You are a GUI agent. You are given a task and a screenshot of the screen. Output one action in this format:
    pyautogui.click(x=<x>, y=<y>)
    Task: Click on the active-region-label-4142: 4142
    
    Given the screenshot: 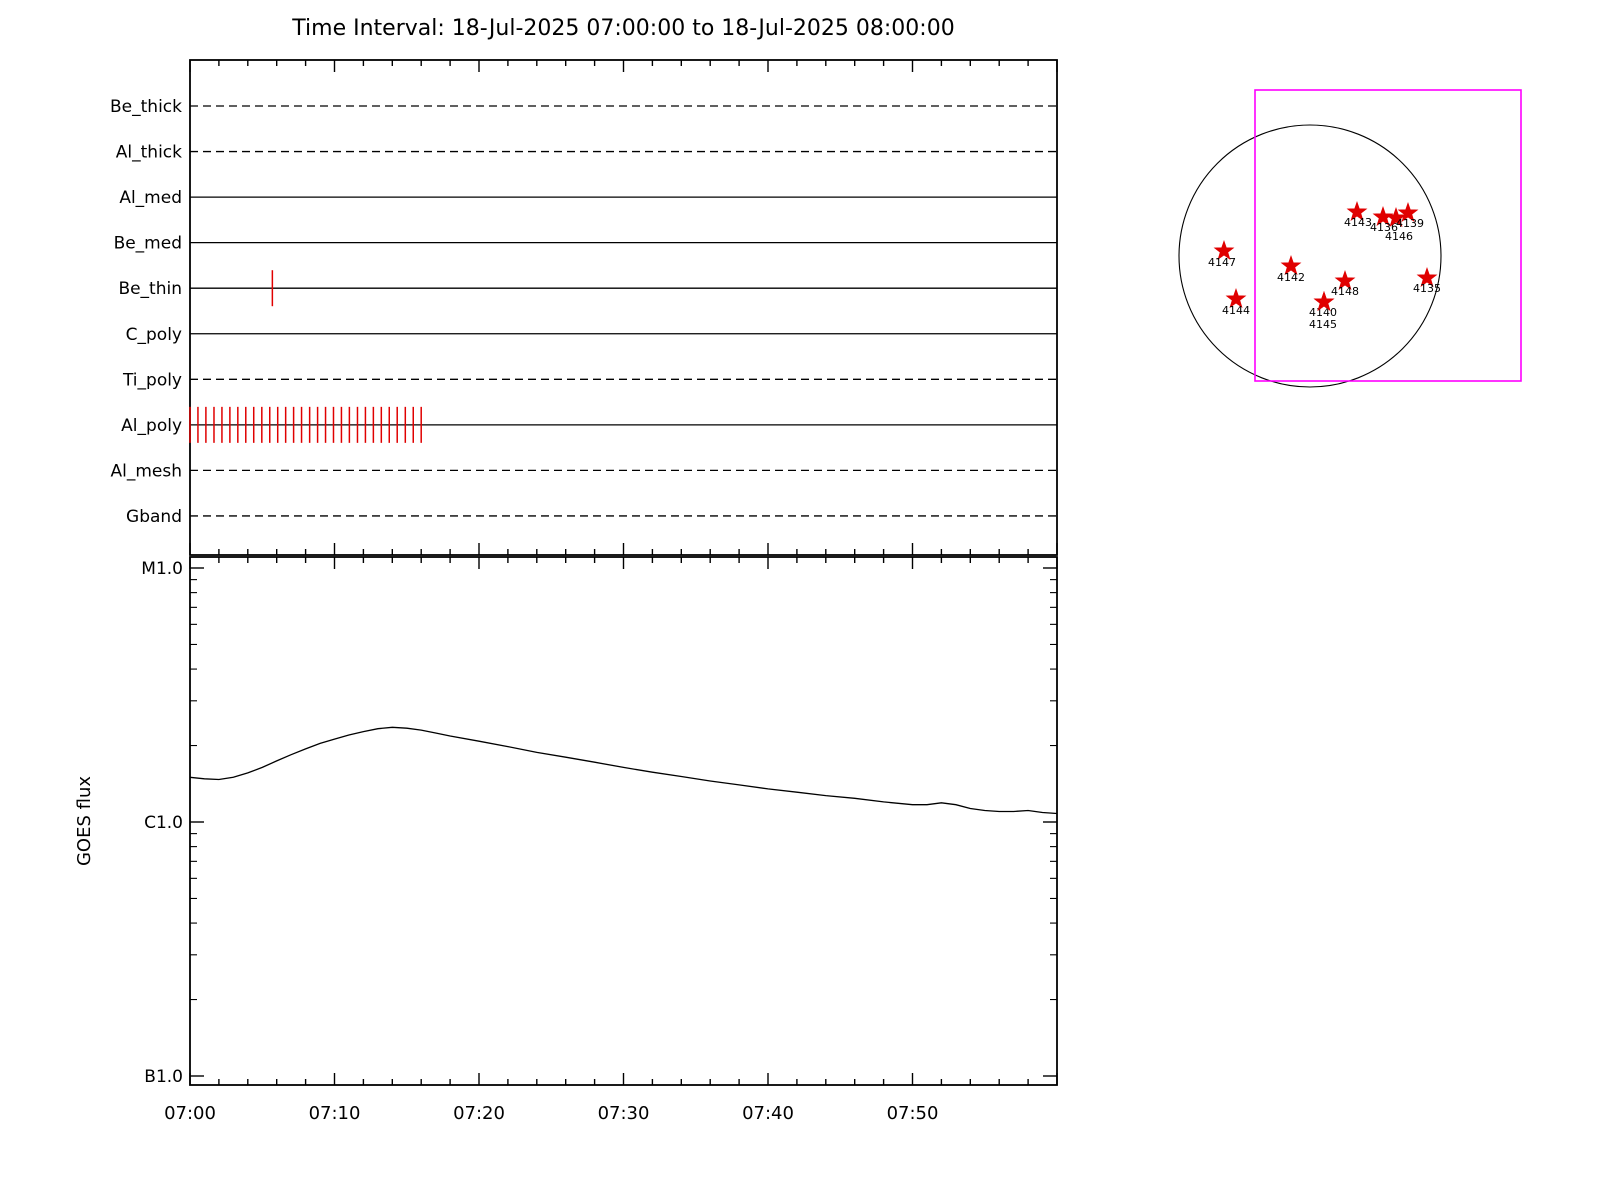 What is the action you would take?
    pyautogui.click(x=1291, y=277)
    